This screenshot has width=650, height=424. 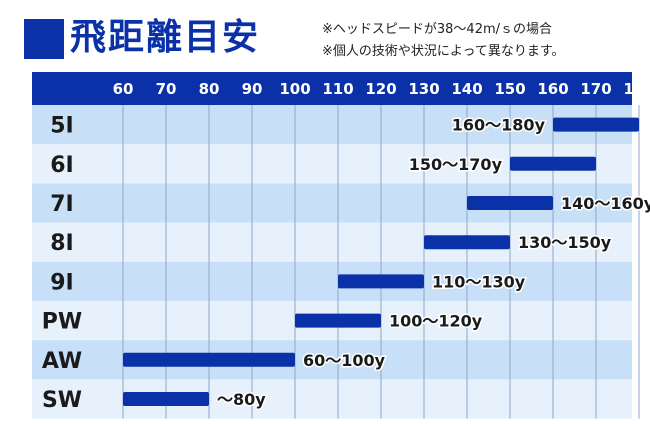 What do you see at coordinates (241, 399) in the screenshot?
I see `distance-label: 〜80y` at bounding box center [241, 399].